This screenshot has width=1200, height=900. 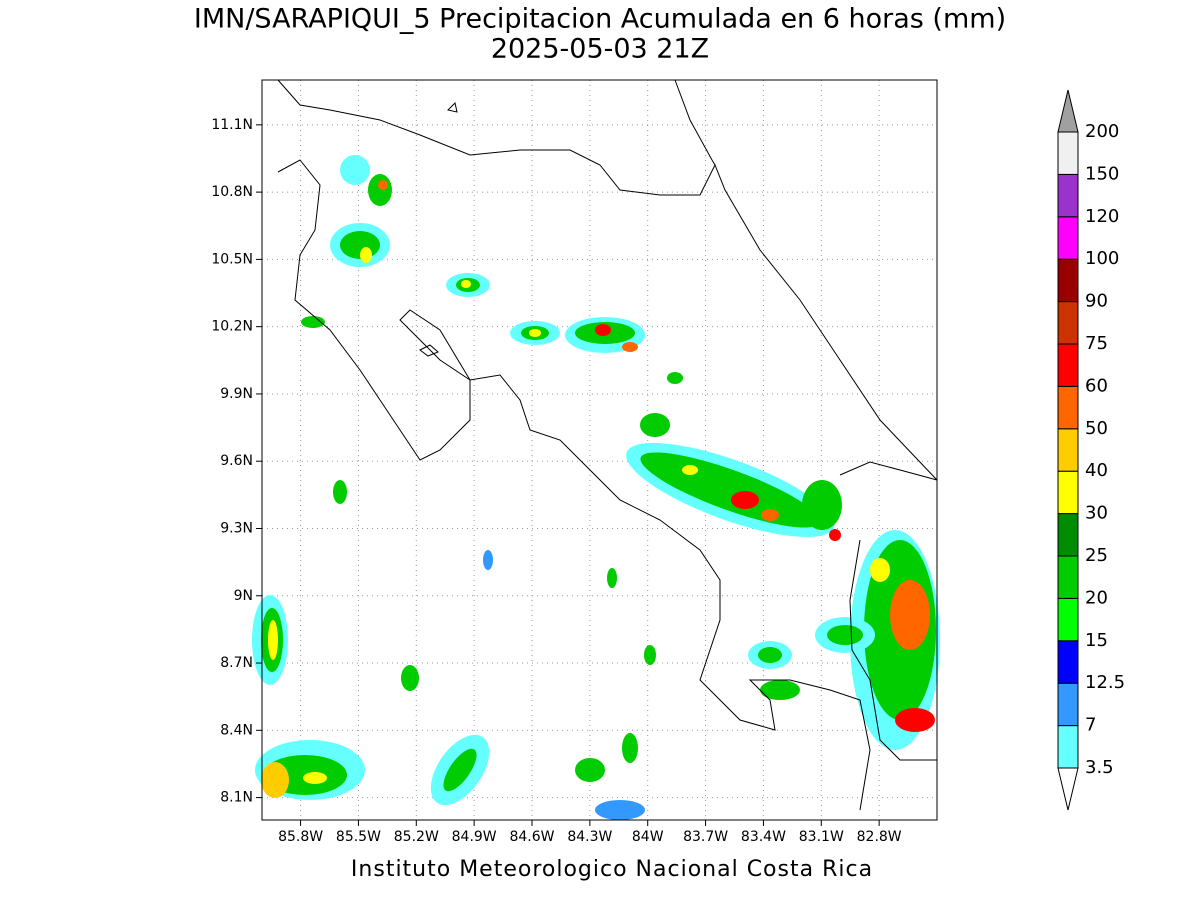 I want to click on x-tick-label: 83.1W, so click(x=821, y=837).